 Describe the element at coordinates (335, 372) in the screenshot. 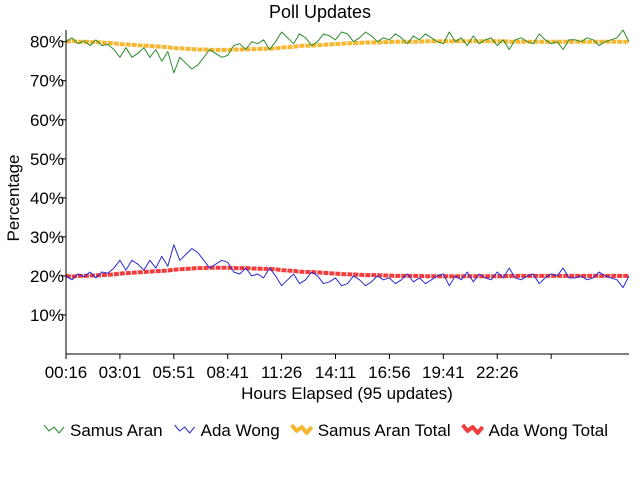

I see `x-tick-label: 14:11` at that location.